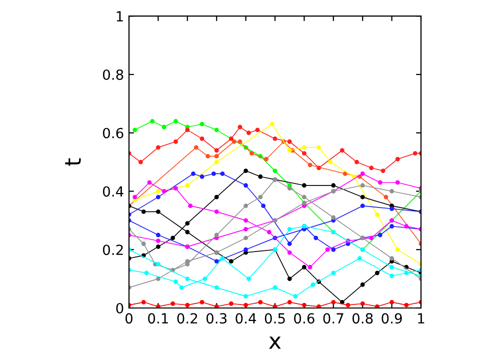 The image size is (500, 350). What do you see at coordinates (246, 318) in the screenshot?
I see `x-tick-label: 0.4` at bounding box center [246, 318].